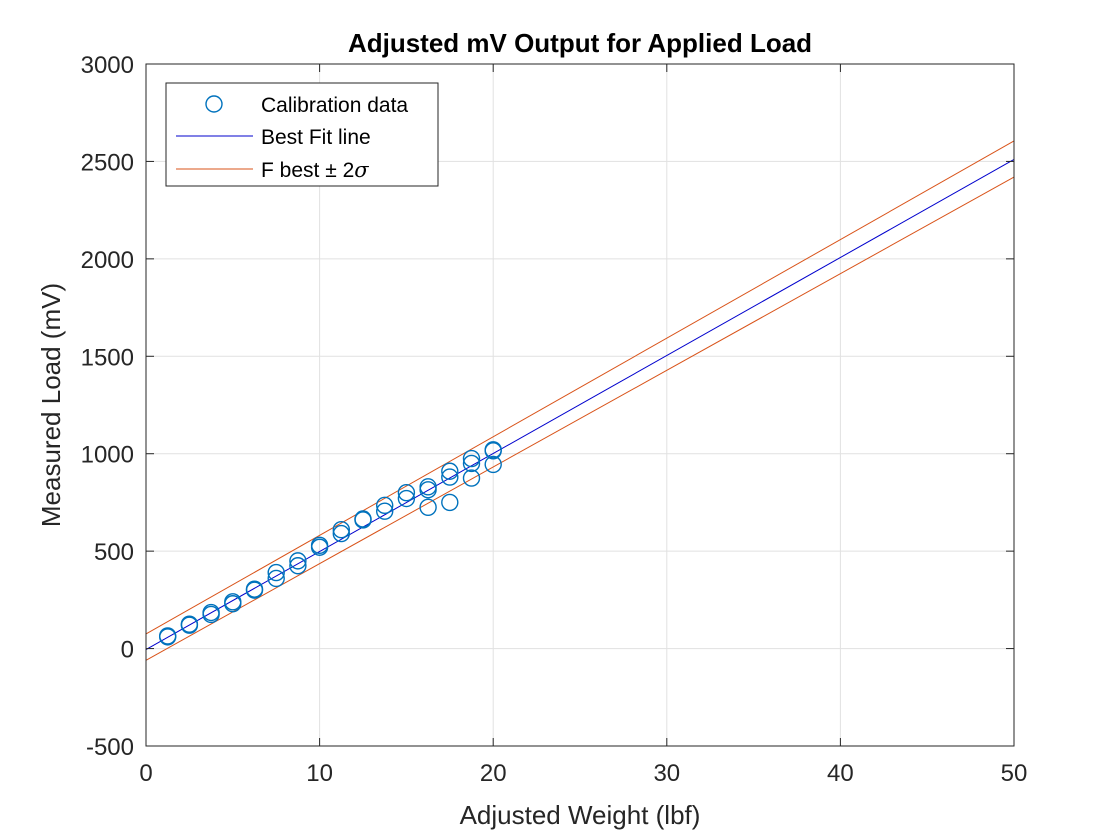 The height and width of the screenshot is (840, 1120). Describe the element at coordinates (666, 773) in the screenshot. I see `x-tick-label: 30` at that location.